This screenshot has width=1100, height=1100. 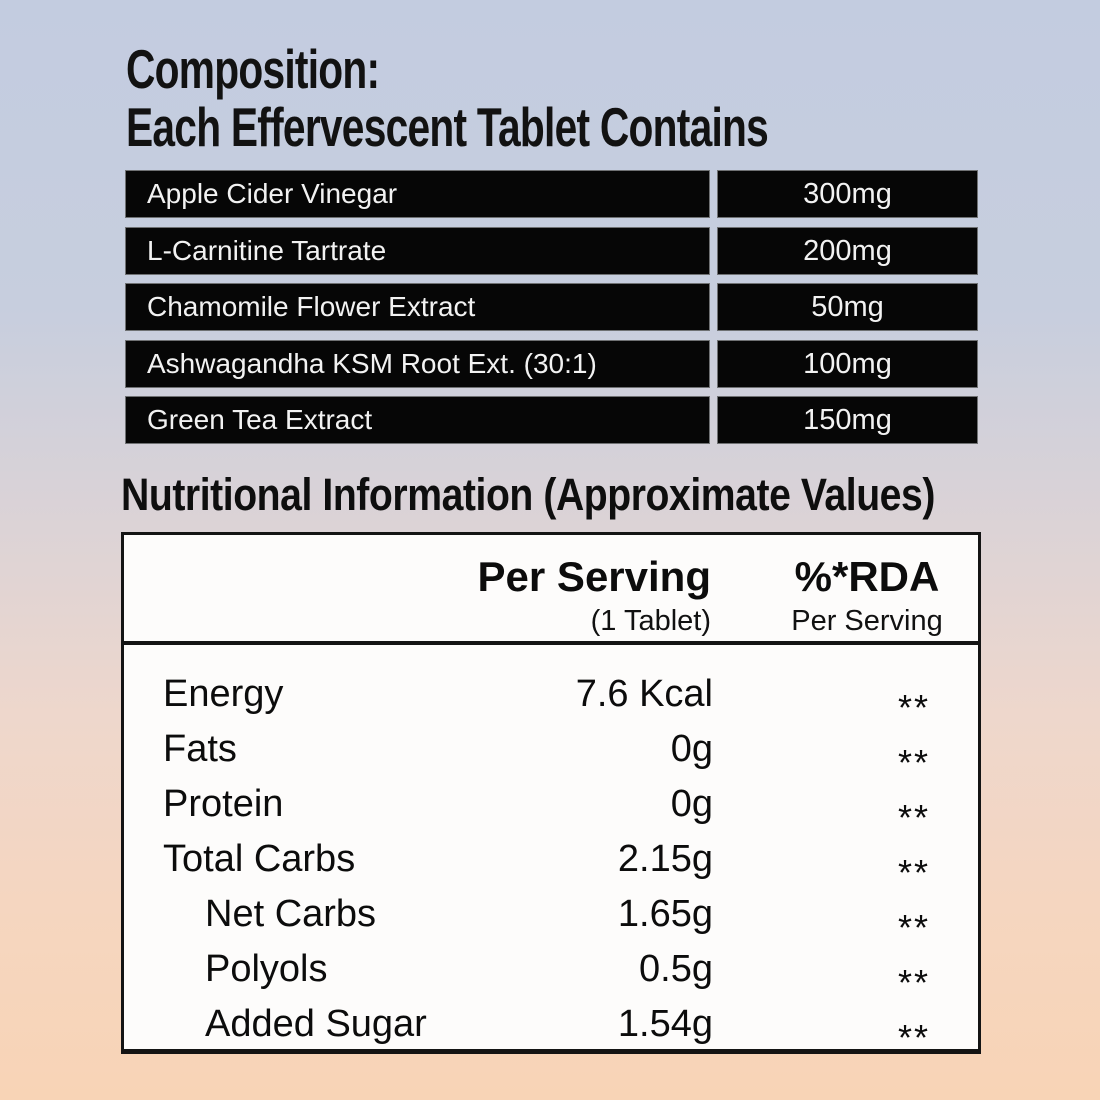 I want to click on composition-heading-line2: Each Effervescent Tablet Contains, so click(x=447, y=127).